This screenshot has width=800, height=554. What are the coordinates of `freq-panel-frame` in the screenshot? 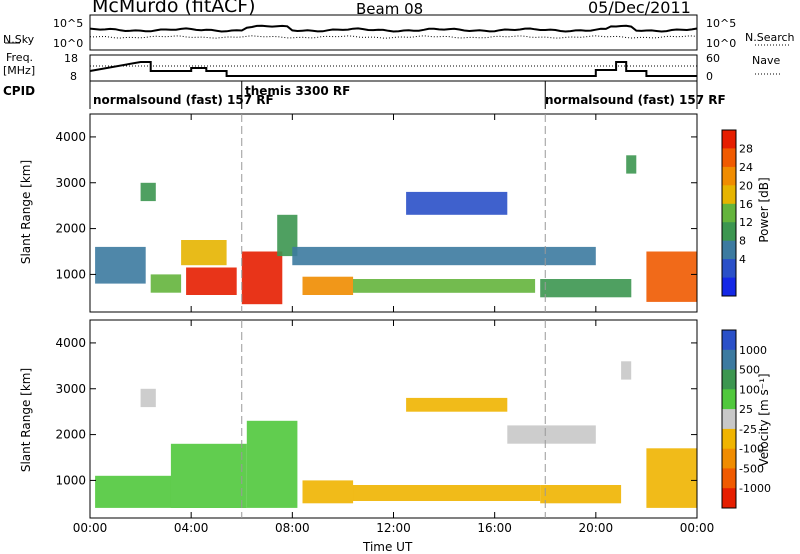 It's located at (393, 68).